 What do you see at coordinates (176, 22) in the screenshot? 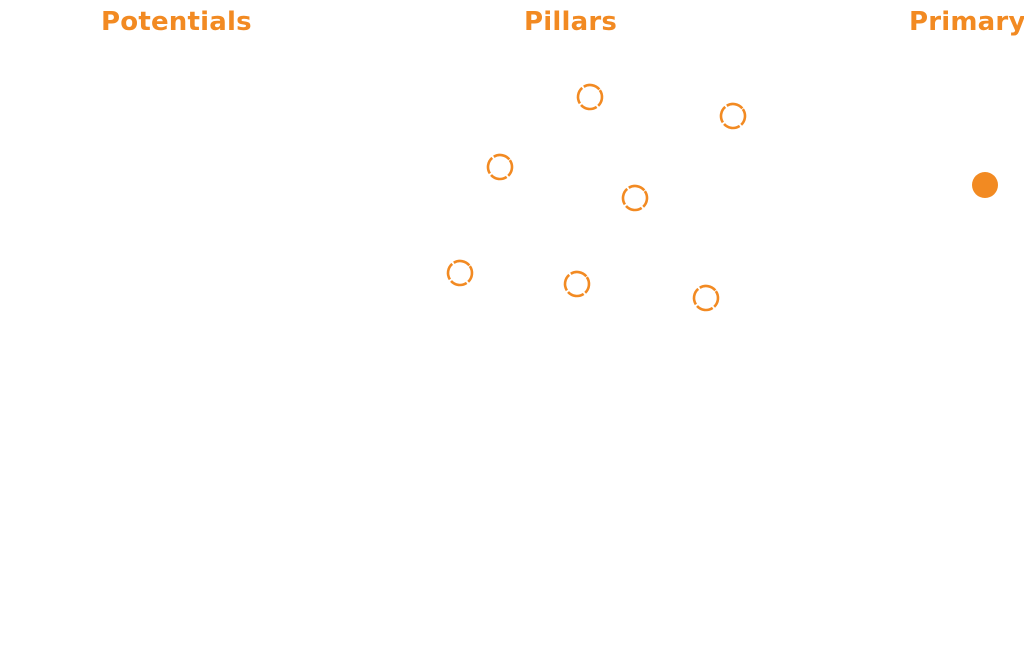
I see `column-heading-potentials: Potentials` at bounding box center [176, 22].